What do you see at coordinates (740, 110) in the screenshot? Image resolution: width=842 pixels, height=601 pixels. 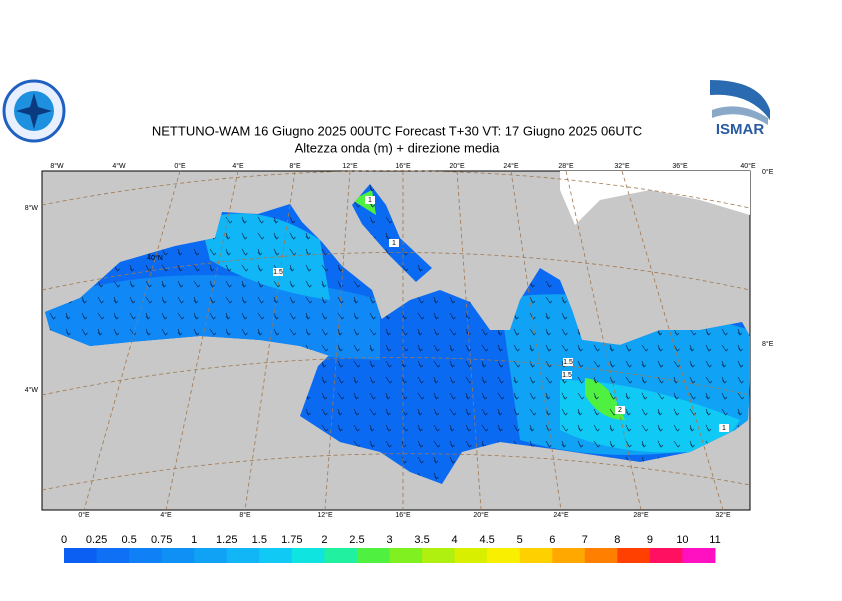 I see `logo-right: ISMAR` at bounding box center [740, 110].